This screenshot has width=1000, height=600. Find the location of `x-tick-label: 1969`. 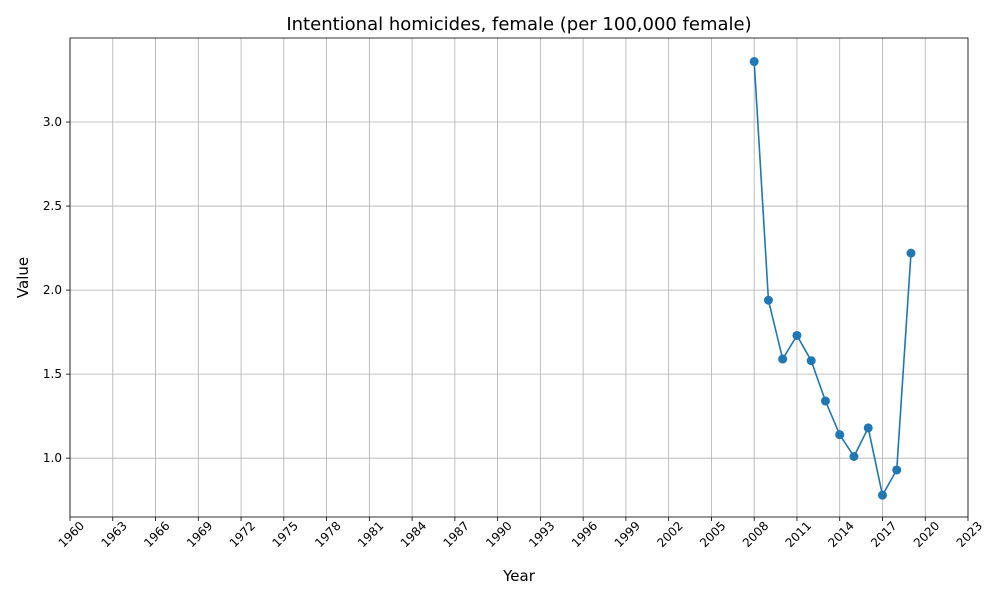

x-tick-label: 1969 is located at coordinates (199, 534).